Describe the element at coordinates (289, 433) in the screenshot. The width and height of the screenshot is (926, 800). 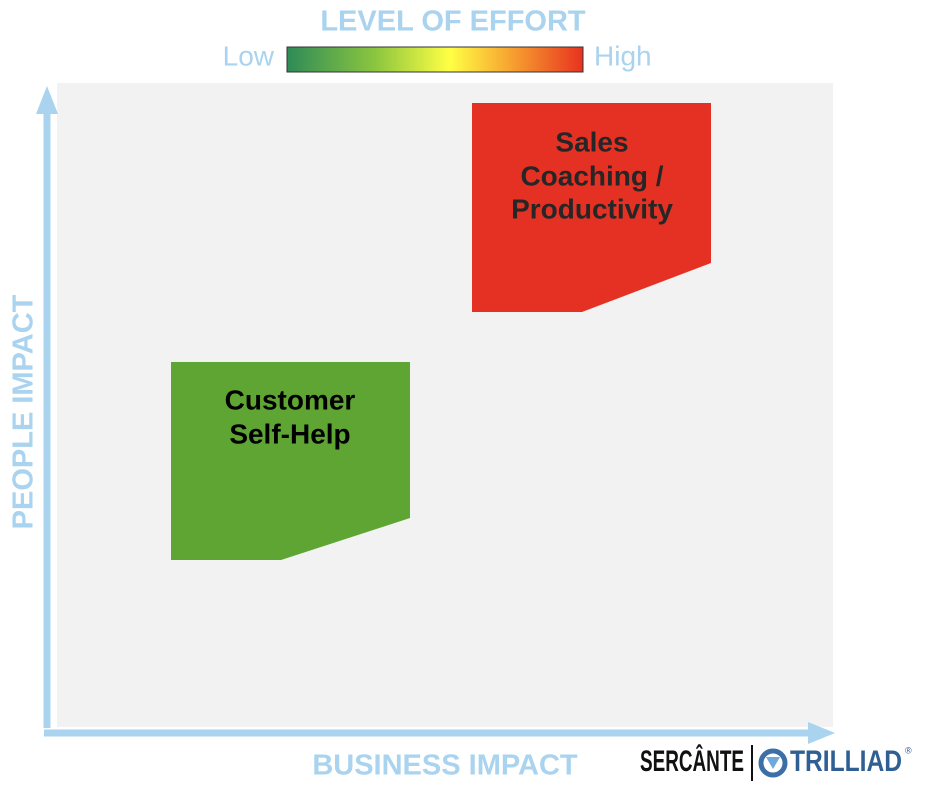
I see `box-label: Self-Help` at that location.